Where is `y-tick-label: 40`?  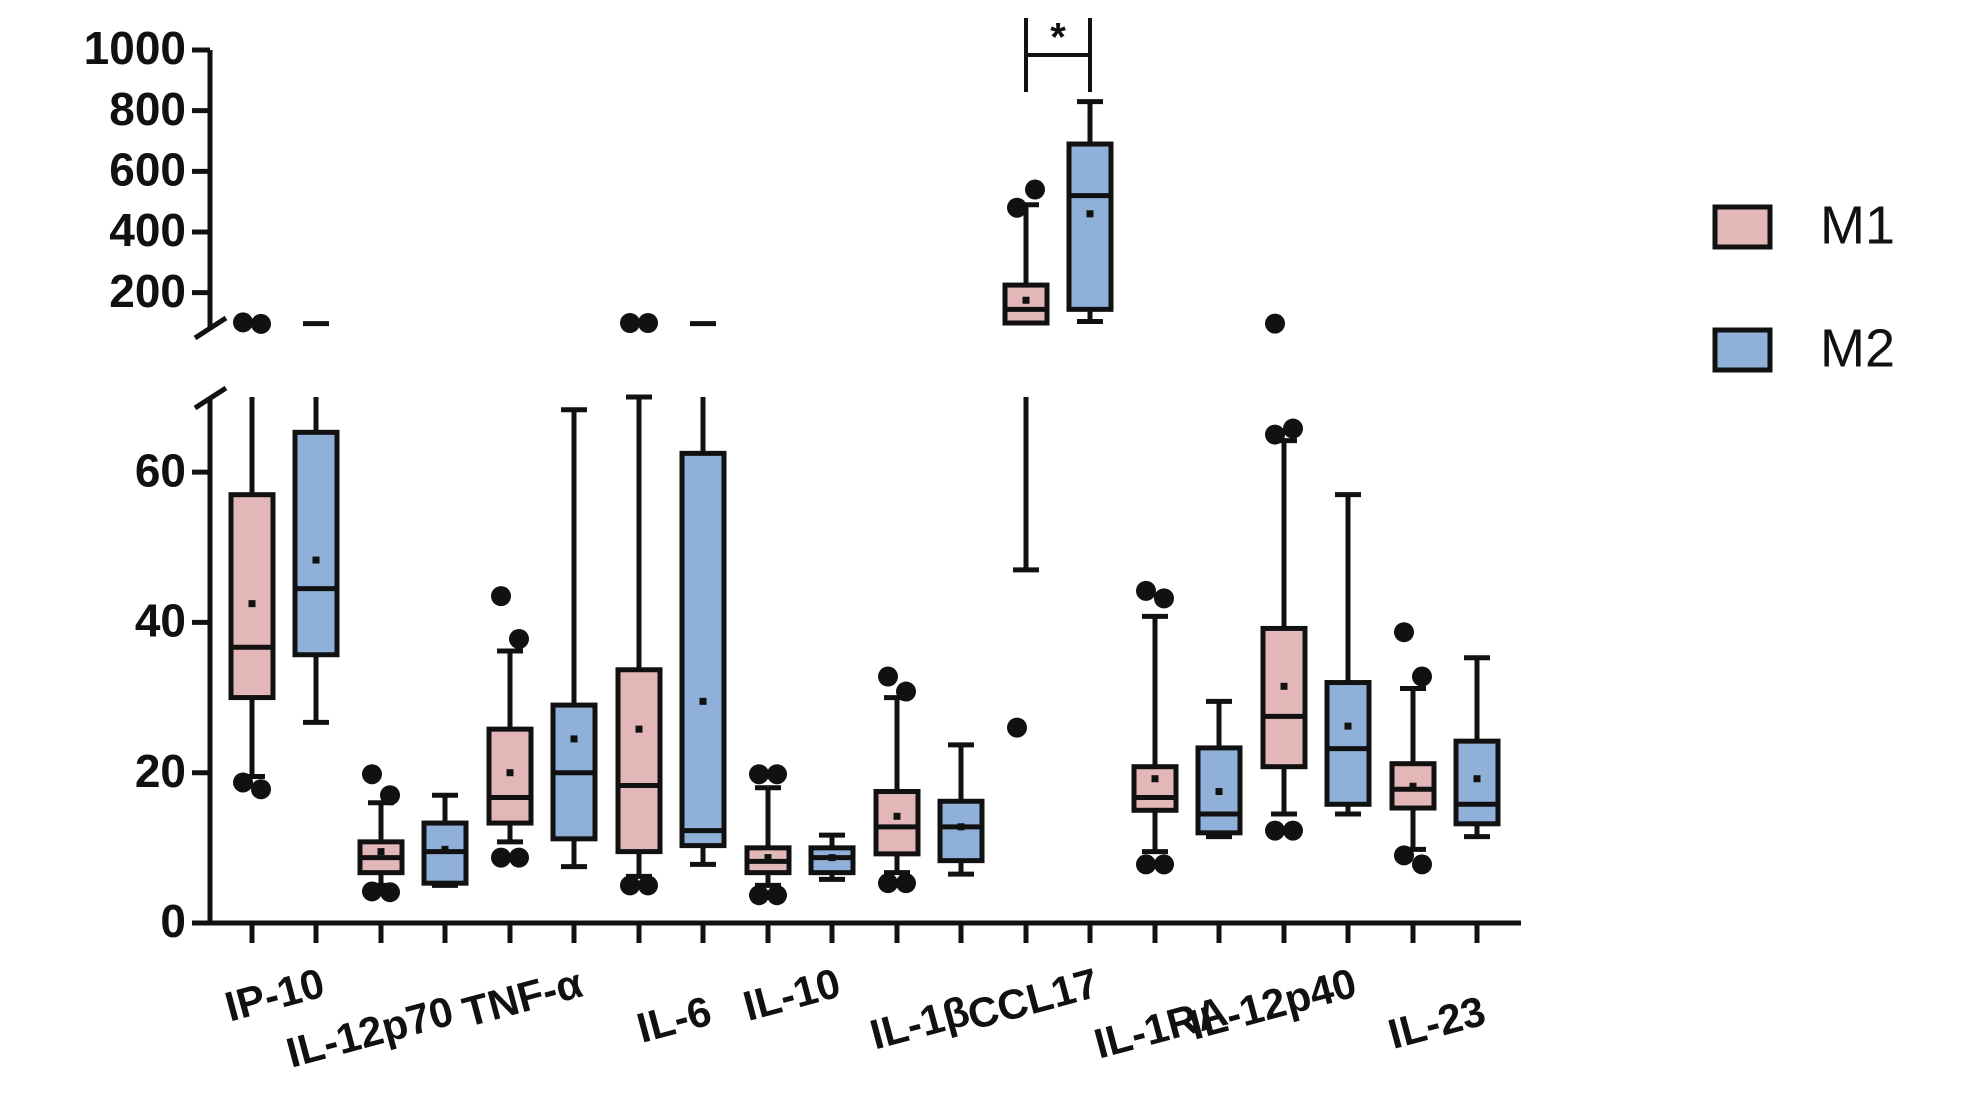 y-tick-label: 40 is located at coordinates (160, 621).